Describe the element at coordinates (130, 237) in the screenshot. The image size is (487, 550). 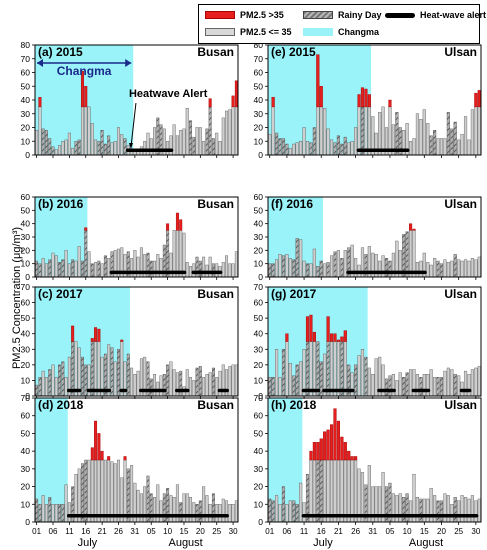
I see `panel-b2016-busan: 0 10 20 30 40 50 60 (b) 2016 Busan` at that location.